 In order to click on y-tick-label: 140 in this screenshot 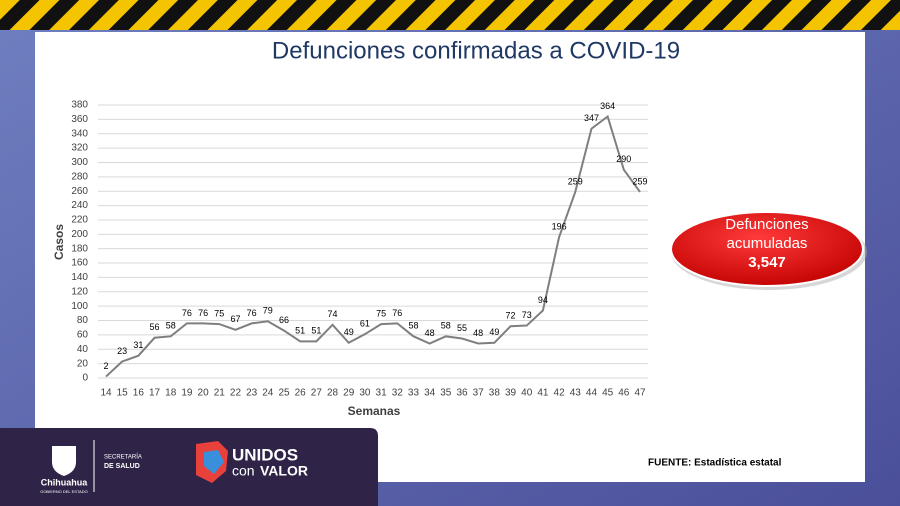, I will do `click(79, 277)`.